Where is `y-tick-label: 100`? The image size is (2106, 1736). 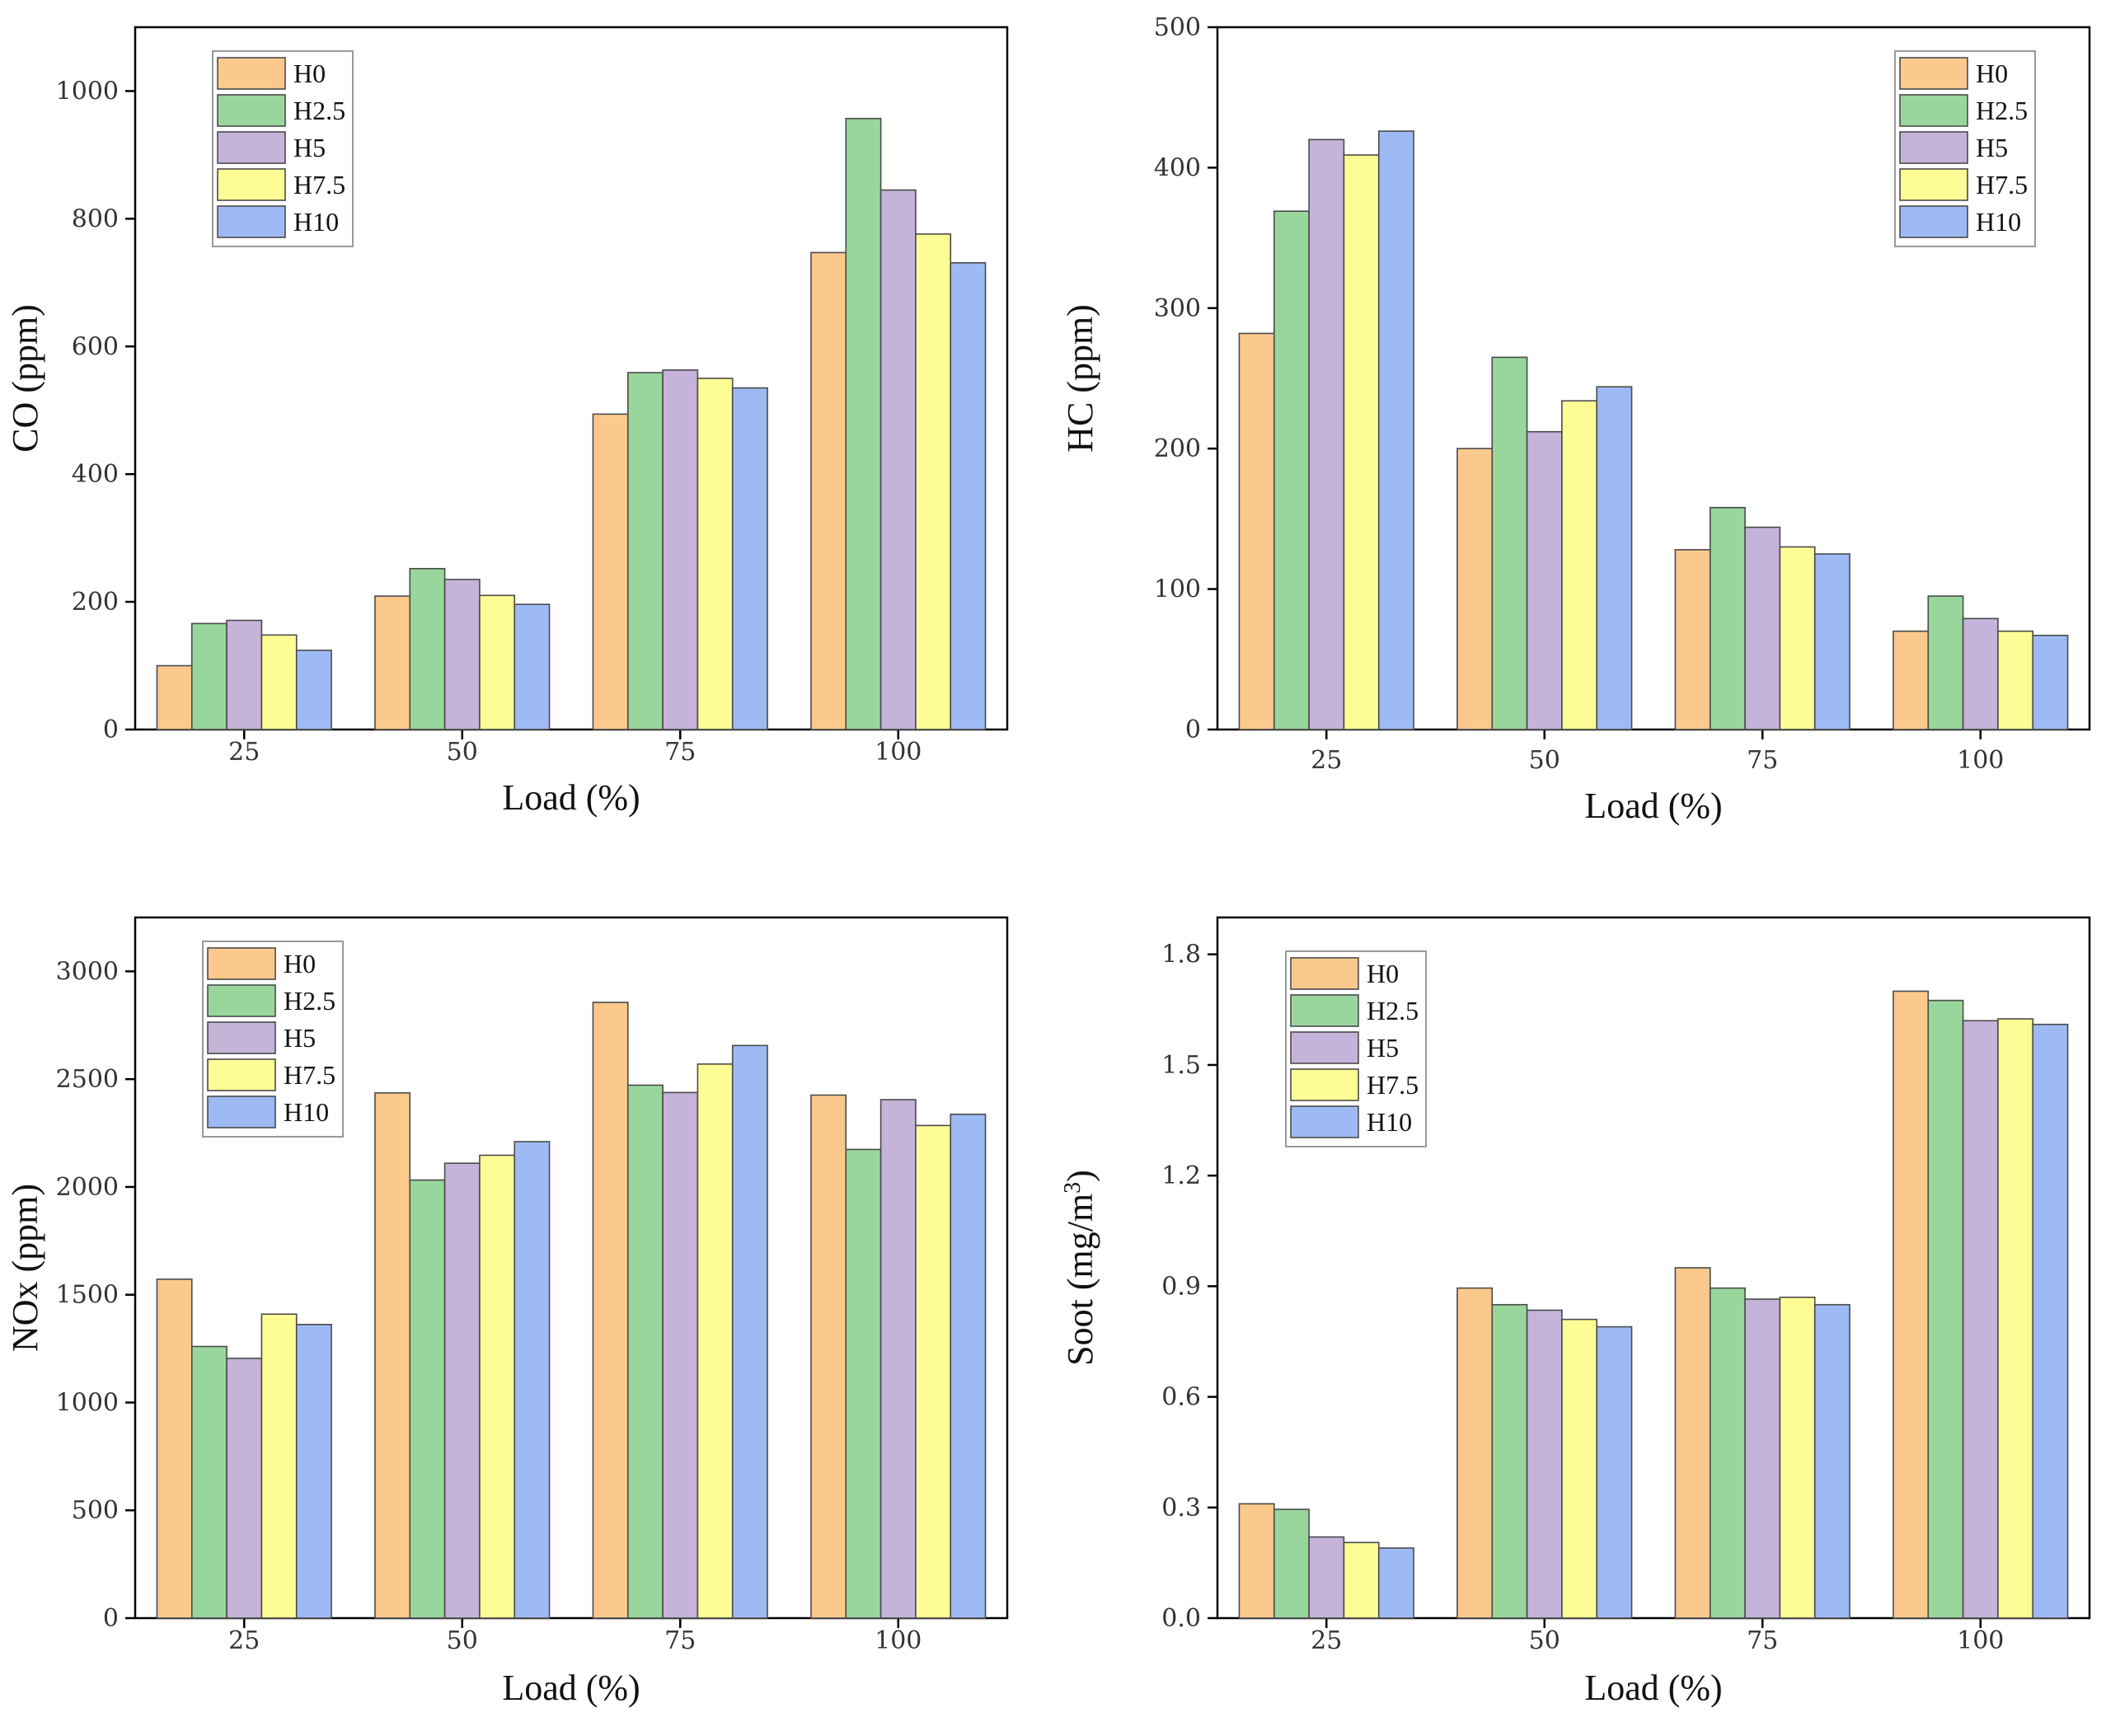
y-tick-label: 100 is located at coordinates (1177, 589).